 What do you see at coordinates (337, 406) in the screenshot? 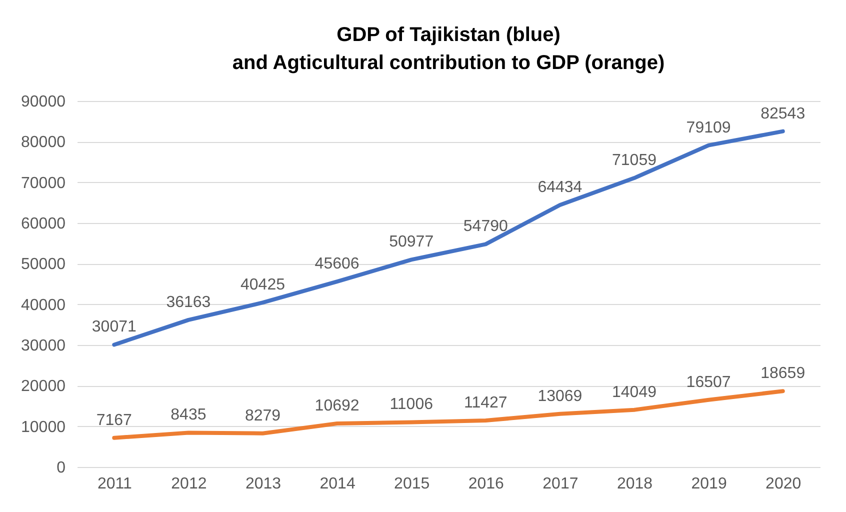
I see `data-label: 10692` at bounding box center [337, 406].